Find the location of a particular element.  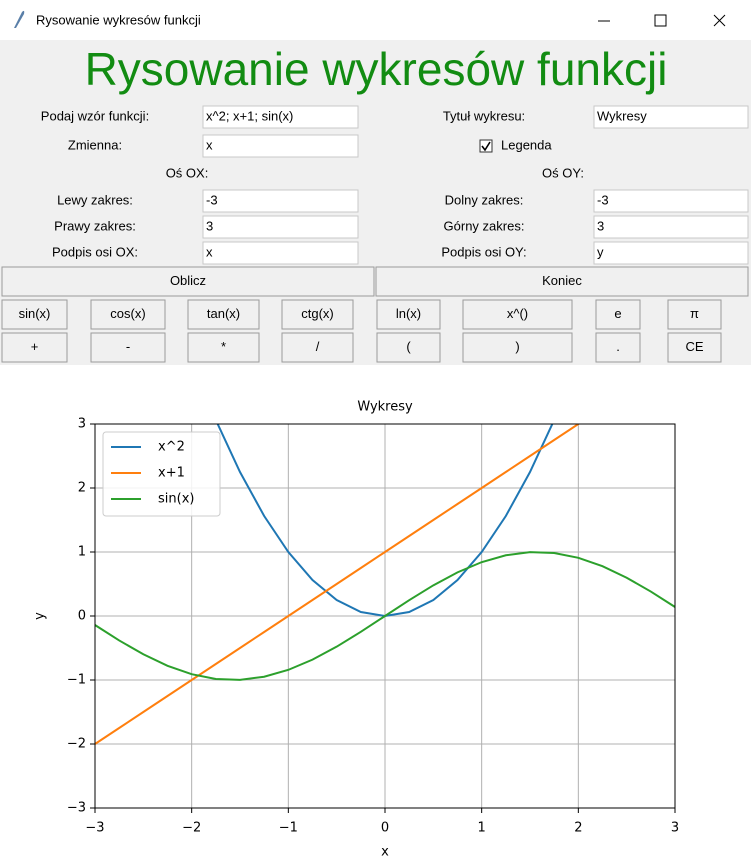

maximize-button is located at coordinates (660, 20).